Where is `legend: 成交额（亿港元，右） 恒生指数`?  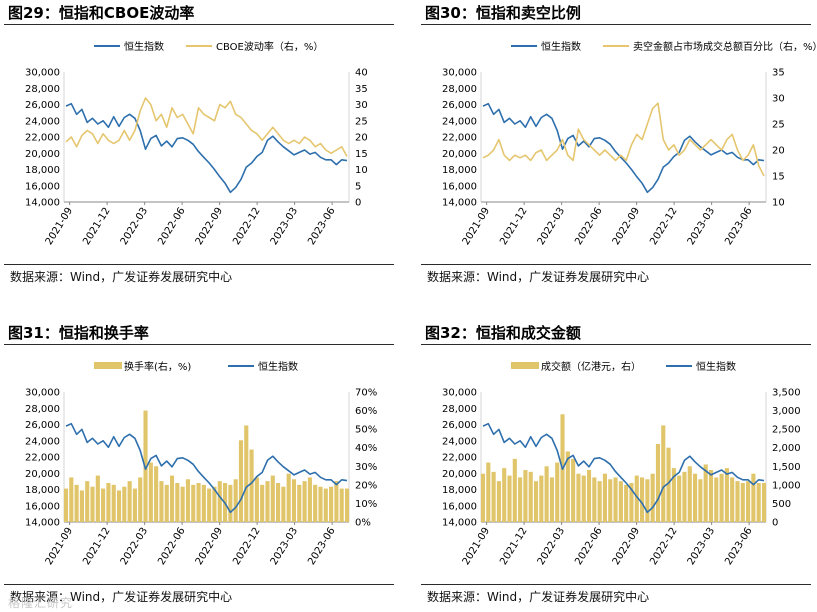 legend: 成交额（亿港元，右） 恒生指数 is located at coordinates (623, 366).